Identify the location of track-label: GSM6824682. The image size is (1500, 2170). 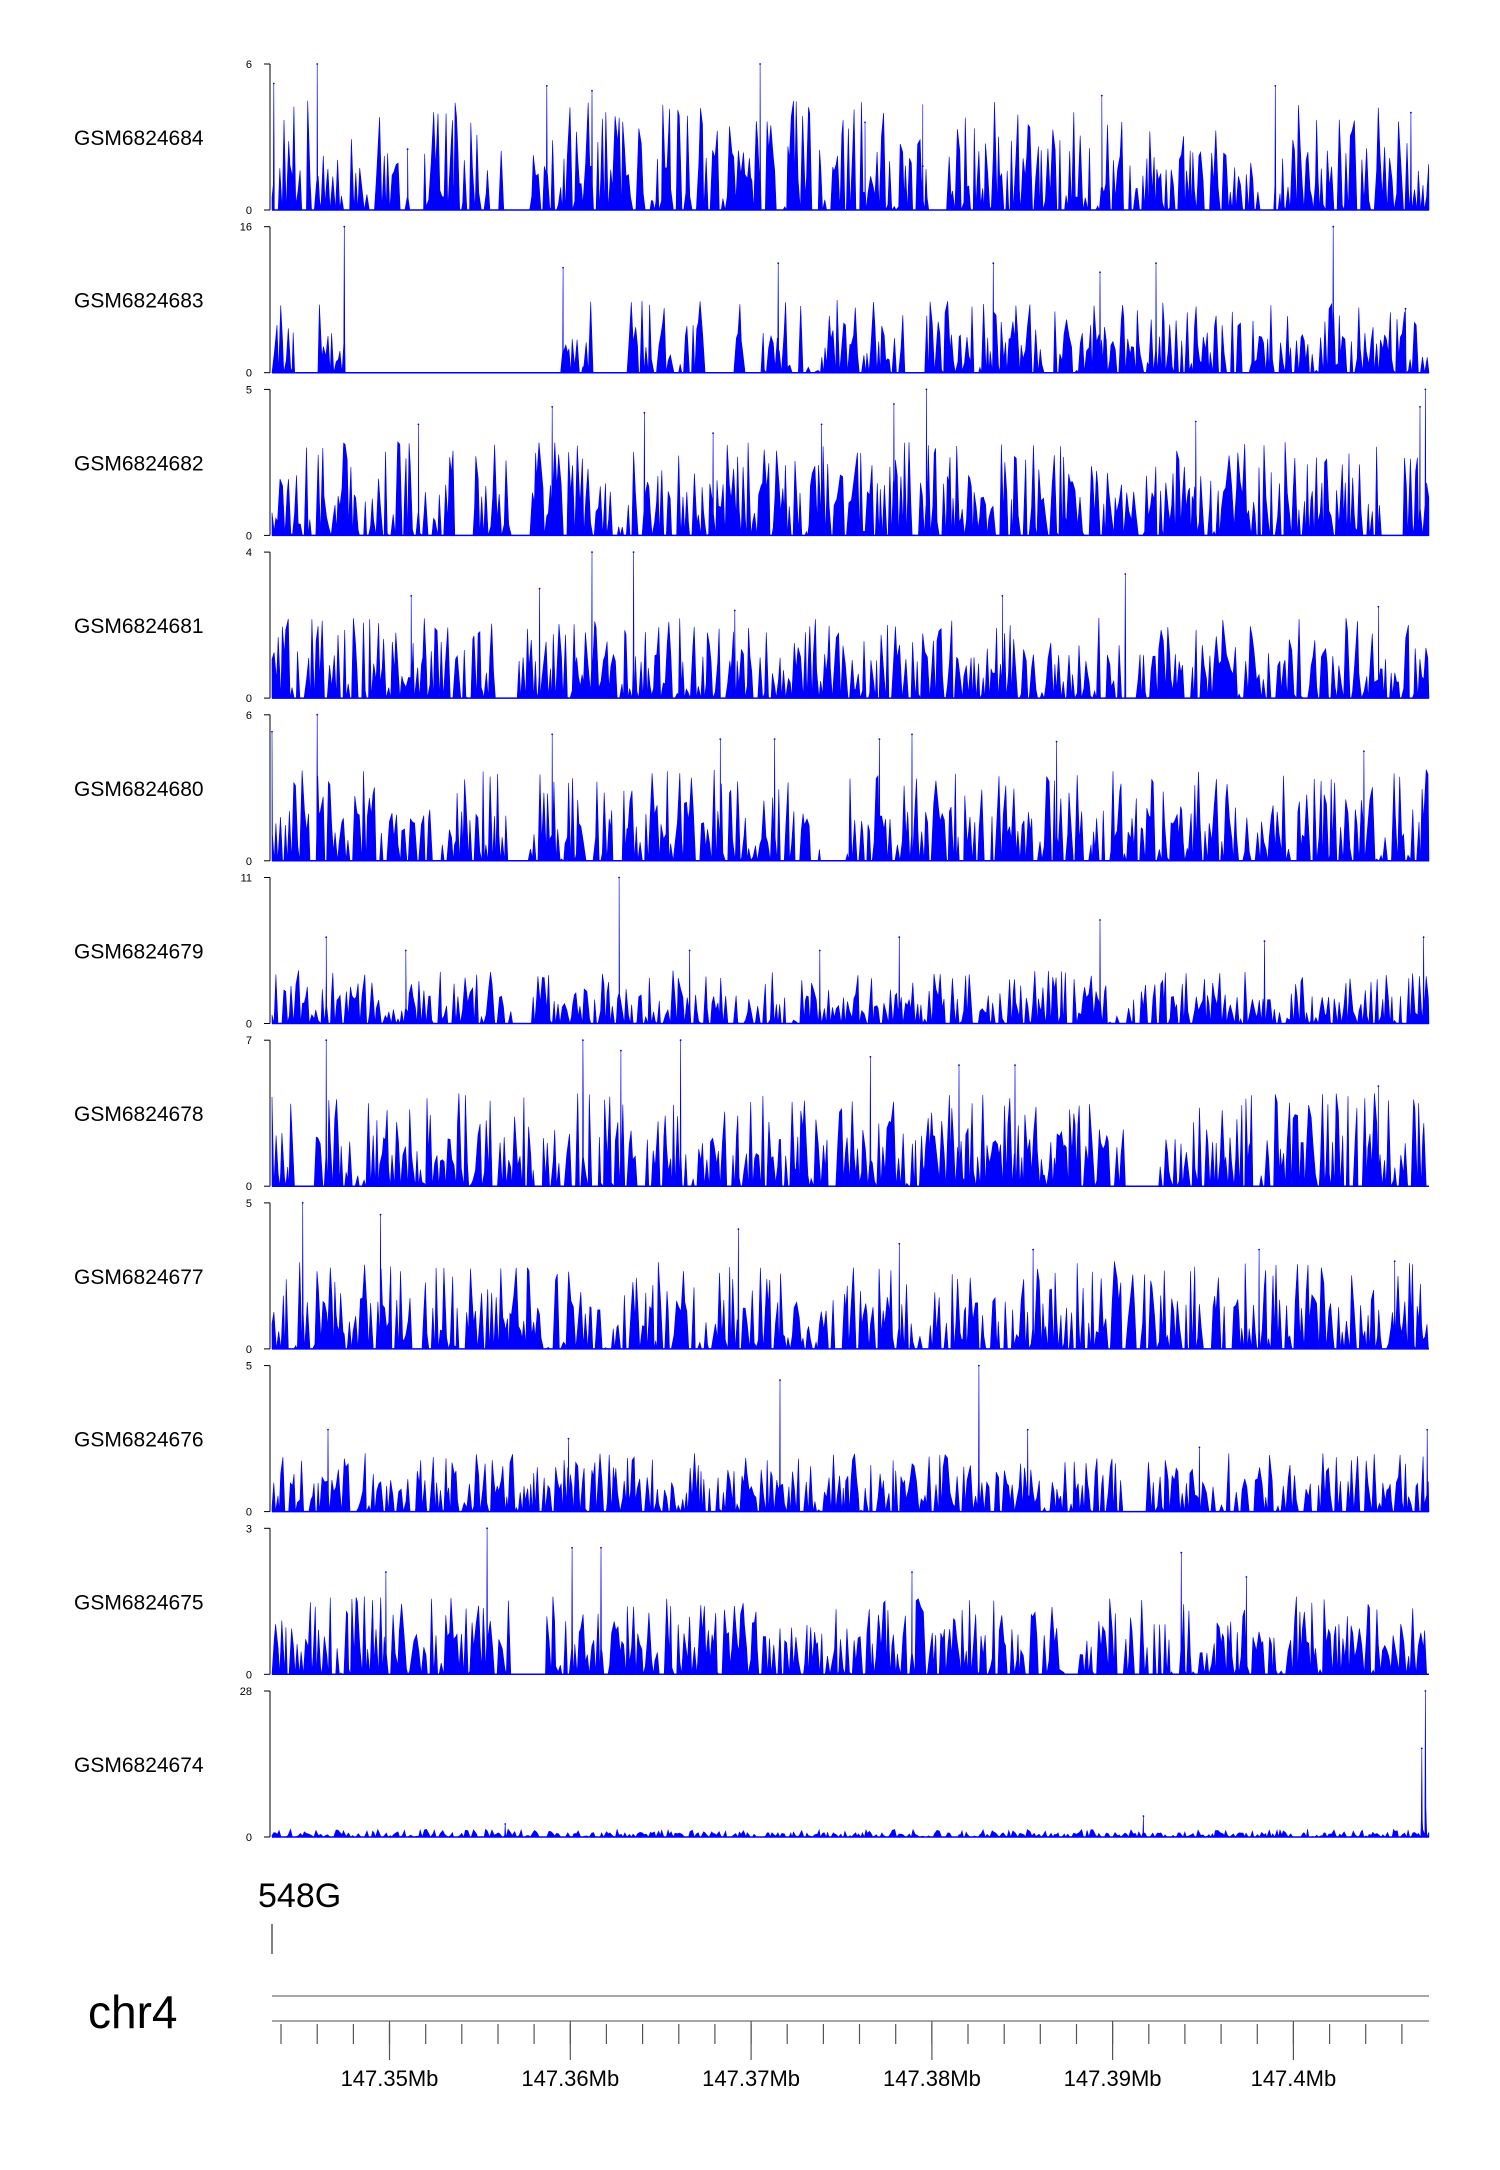
(139, 463).